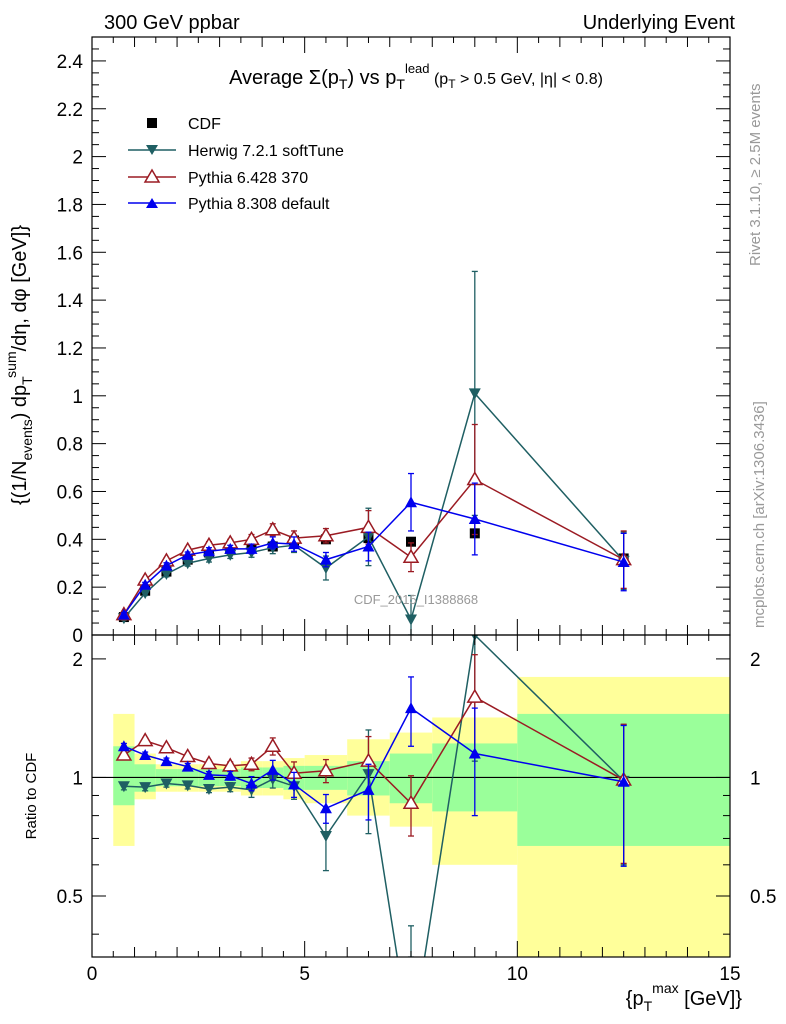 This screenshot has width=786, height=1024. What do you see at coordinates (77, 397) in the screenshot?
I see `main-ytick-label: 1` at bounding box center [77, 397].